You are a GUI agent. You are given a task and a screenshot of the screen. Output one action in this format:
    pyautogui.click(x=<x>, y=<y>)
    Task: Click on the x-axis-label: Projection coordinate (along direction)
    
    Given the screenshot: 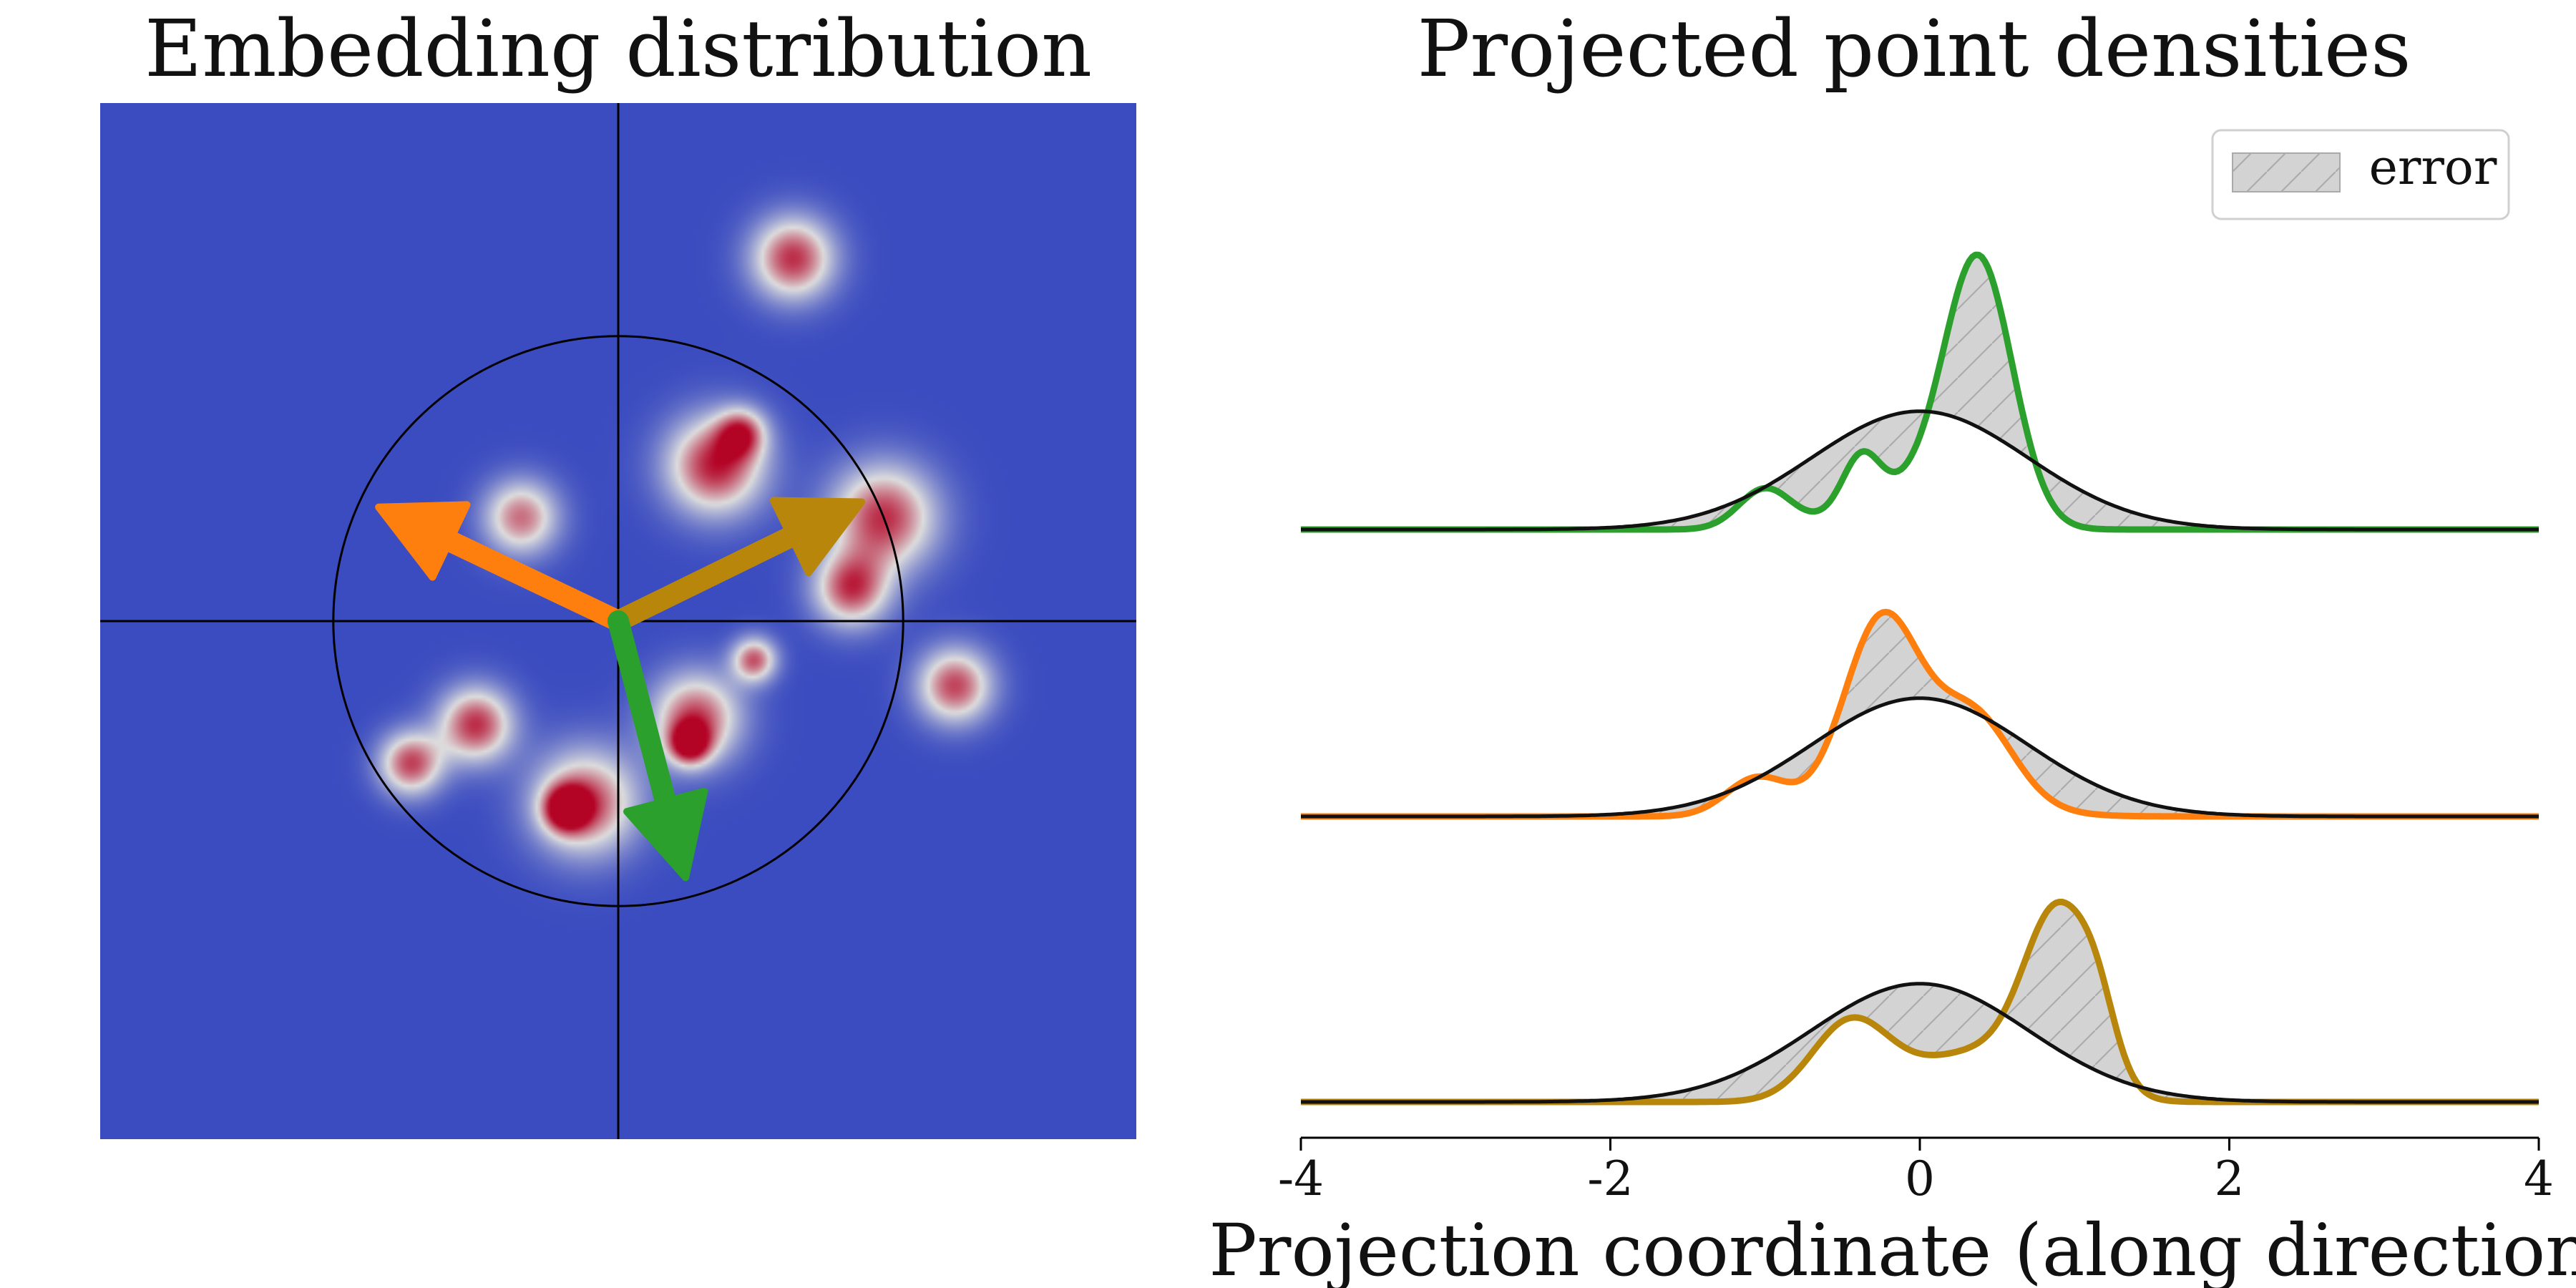 What is the action you would take?
    pyautogui.click(x=1892, y=1248)
    